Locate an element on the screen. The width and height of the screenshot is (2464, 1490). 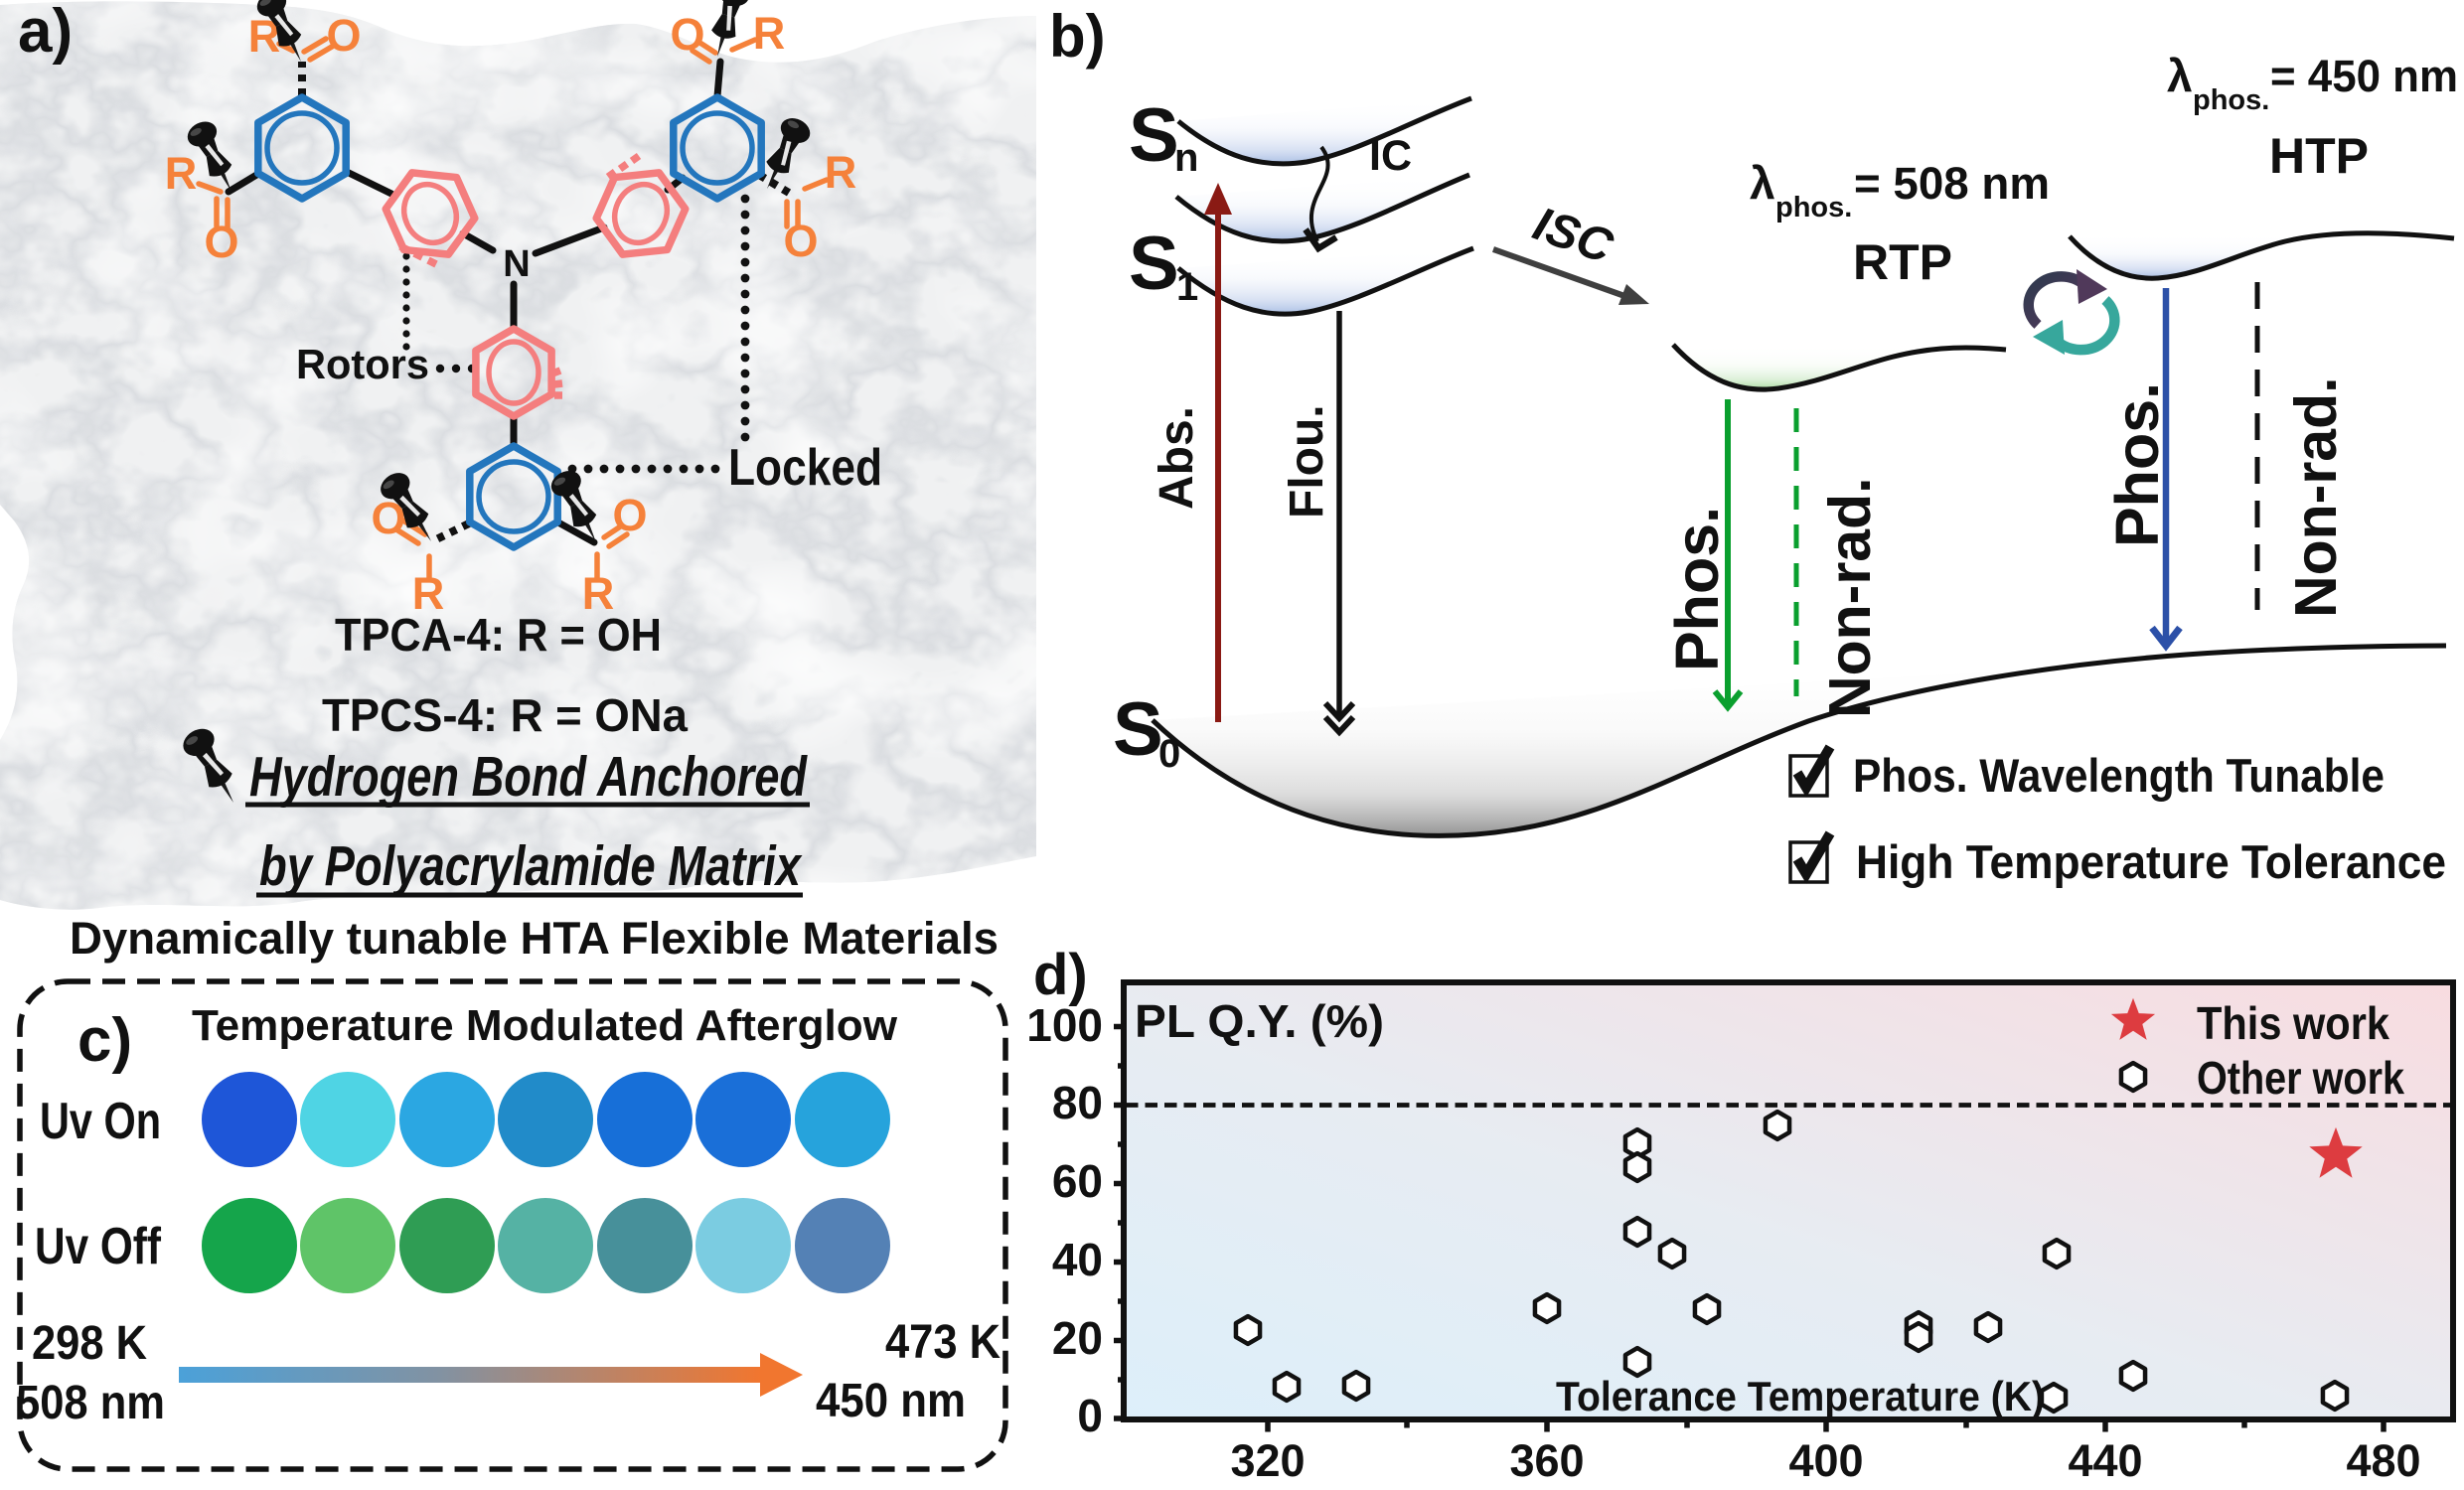
svg-text: IC is located at coordinates (1390, 156).